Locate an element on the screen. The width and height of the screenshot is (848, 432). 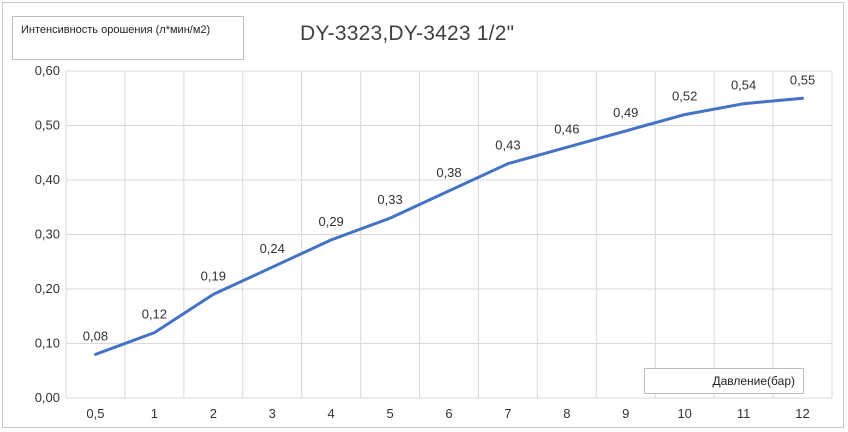
x-axis-title: Давление(бар) is located at coordinates (724, 381).